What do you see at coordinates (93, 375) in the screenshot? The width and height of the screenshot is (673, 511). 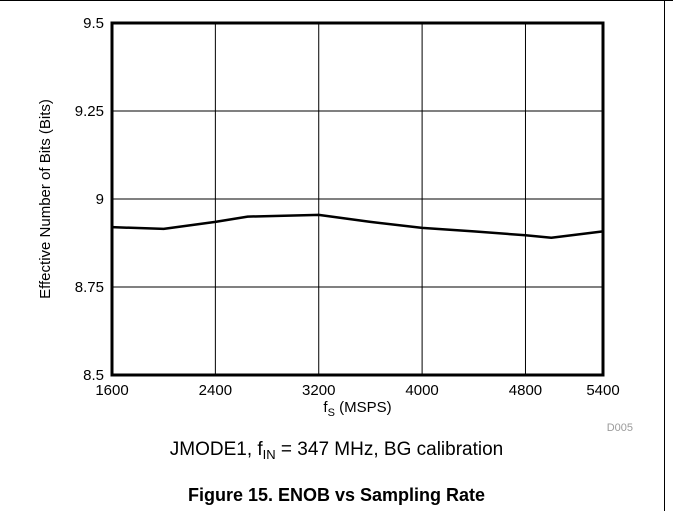 I see `y-tick-label: 8.5` at bounding box center [93, 375].